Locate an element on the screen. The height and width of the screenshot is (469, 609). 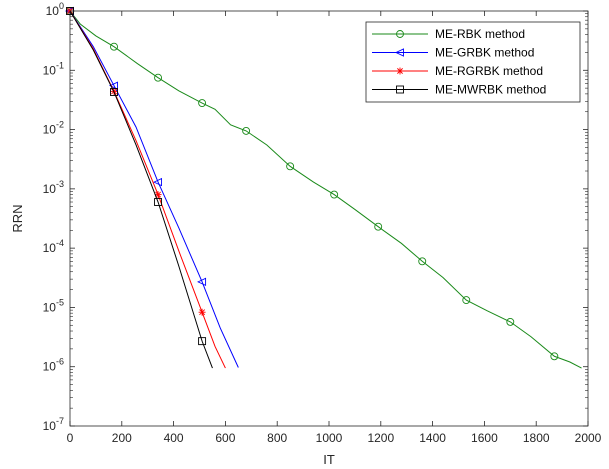
y-tick-exponent: -1 is located at coordinates (60, 65).